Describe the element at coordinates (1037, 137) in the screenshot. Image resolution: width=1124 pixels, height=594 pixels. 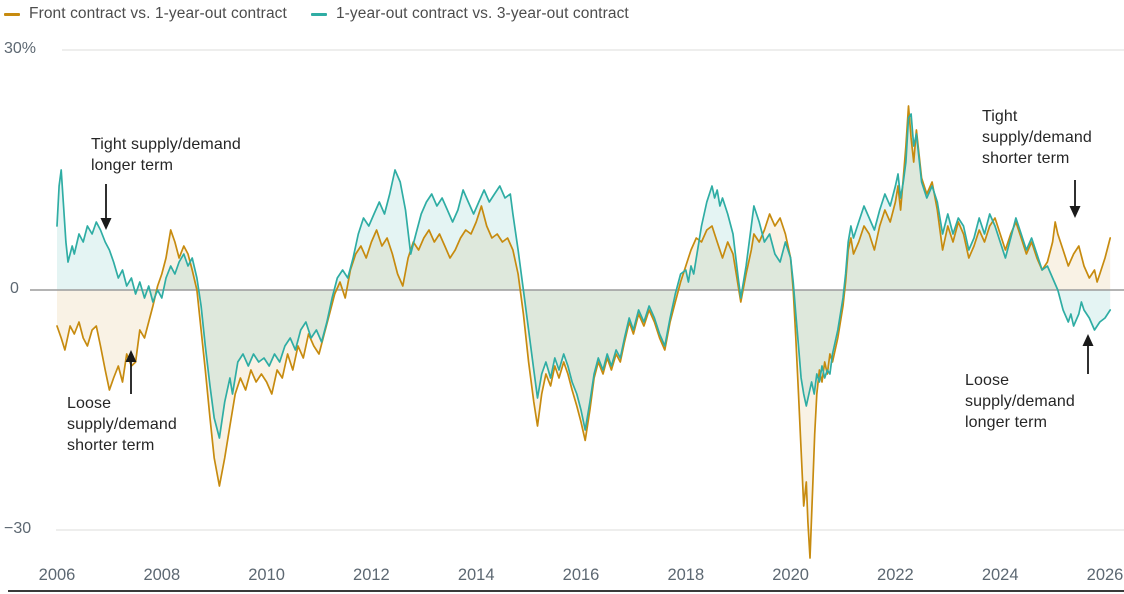
I see `annotation-tight-supply-shorter-term: Tight supply/demand shorter term` at that location.